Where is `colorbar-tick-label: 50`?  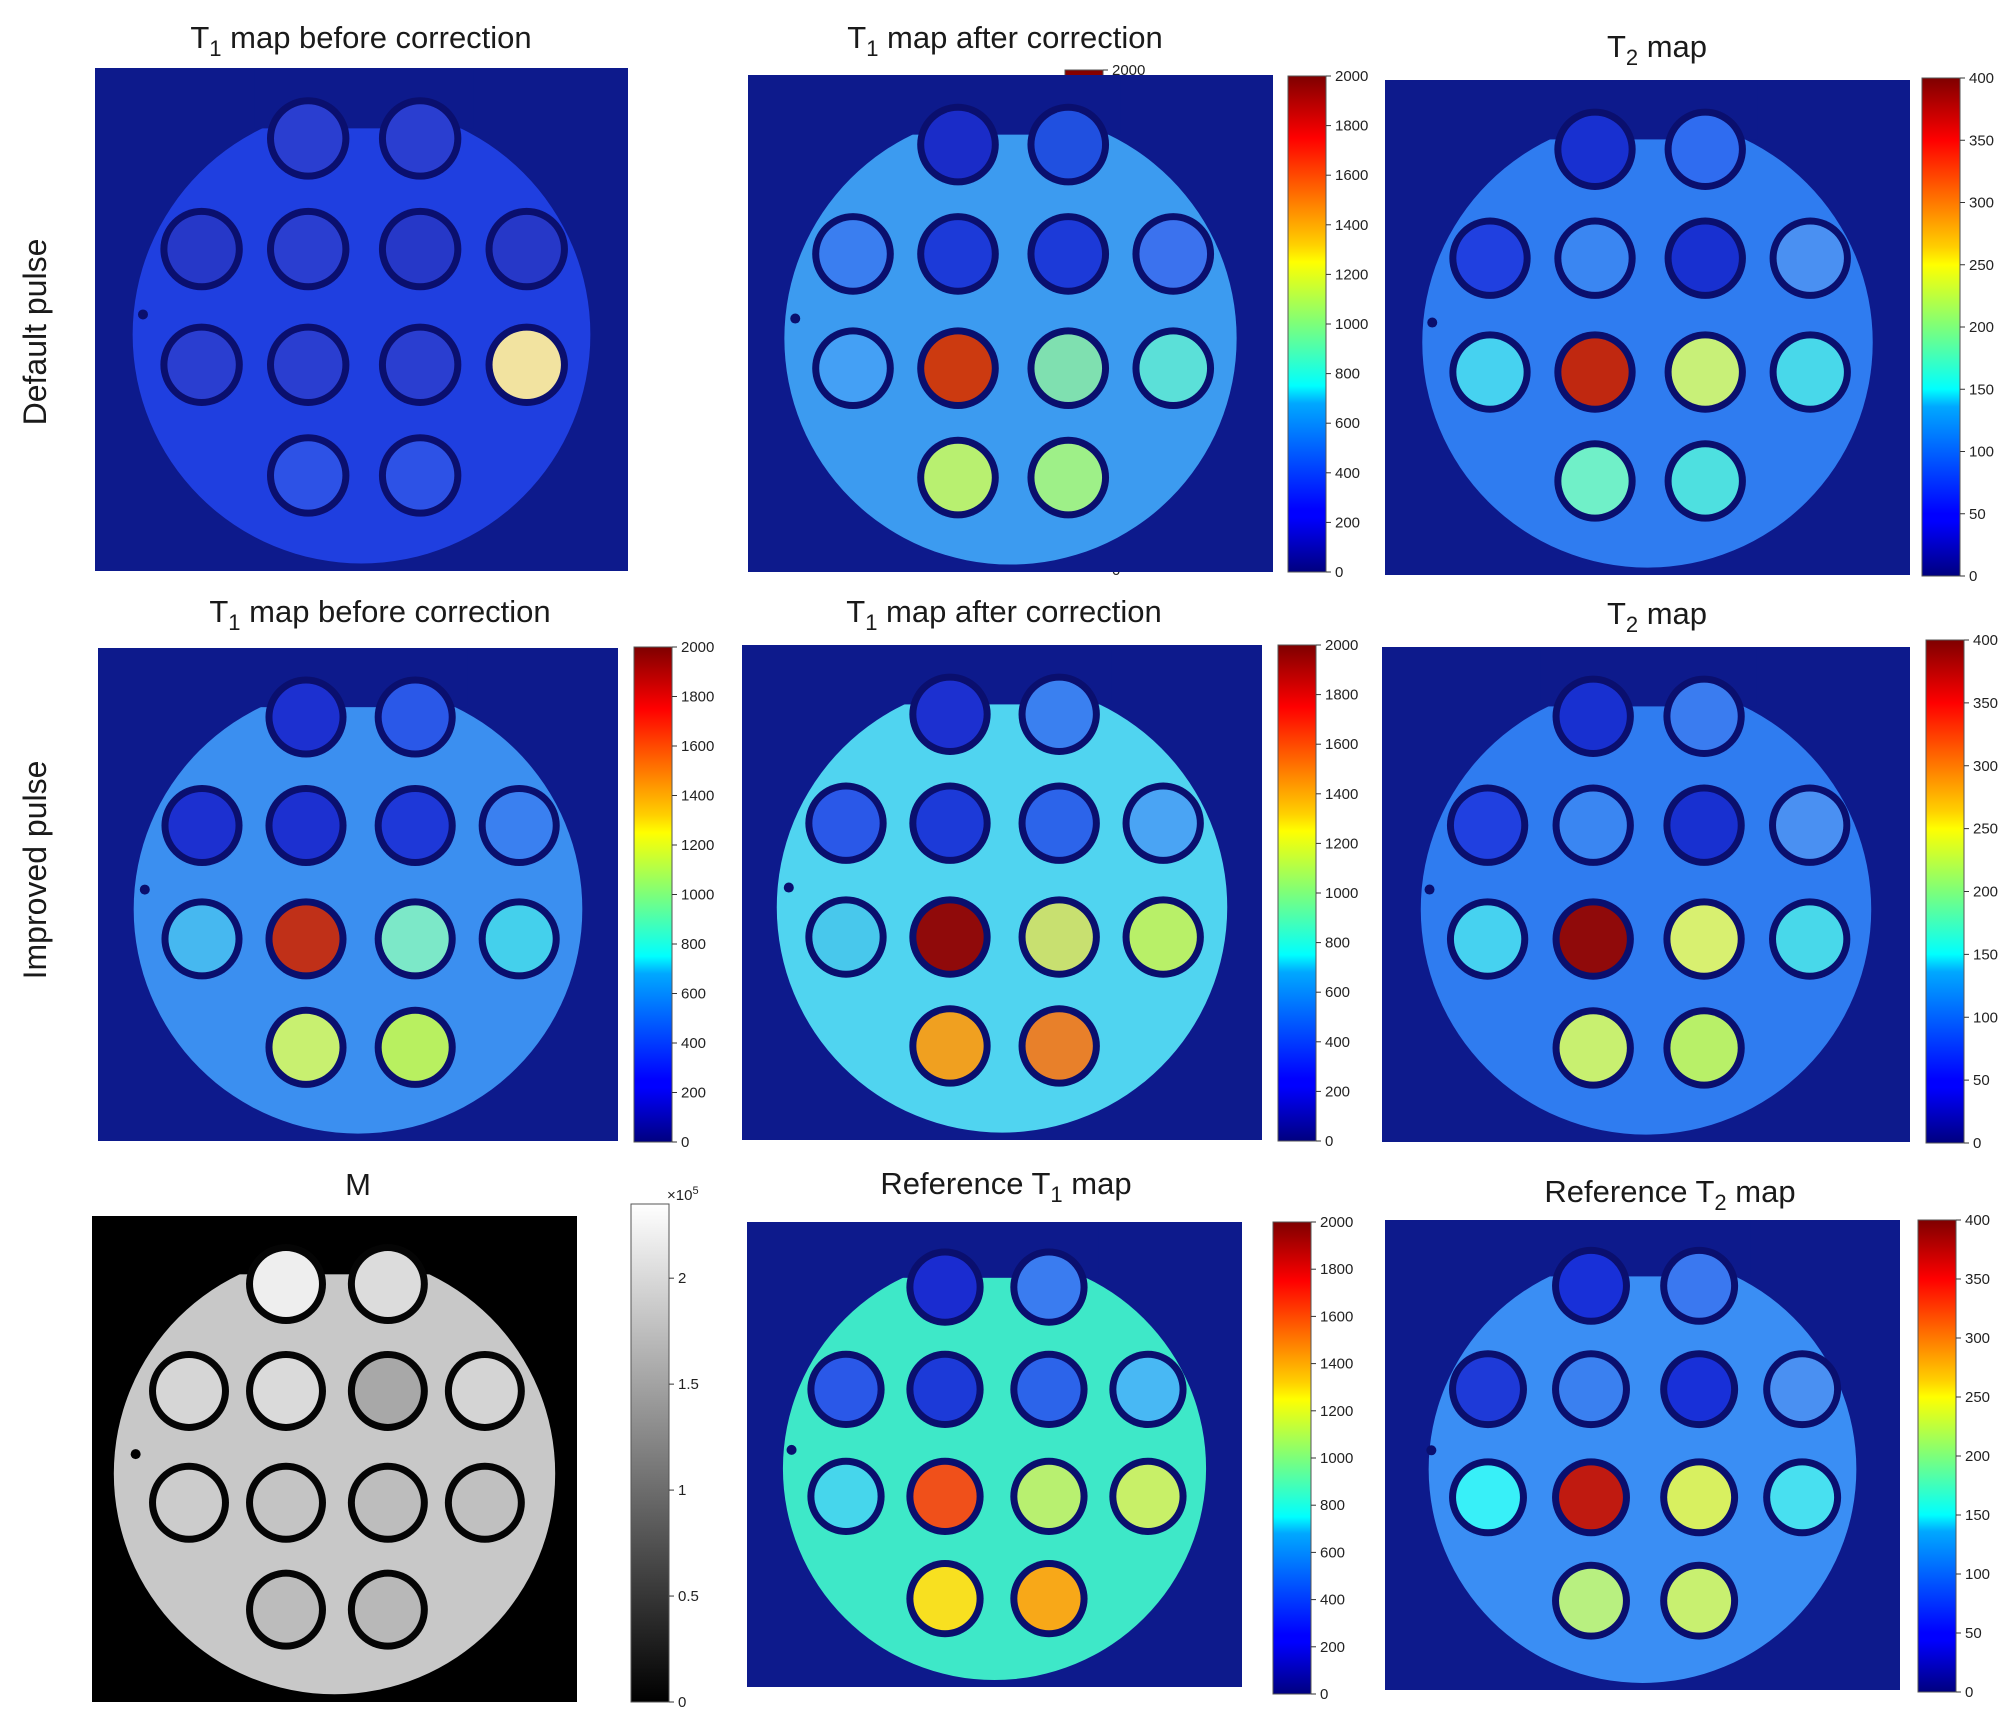 colorbar-tick-label: 50 is located at coordinates (1981, 1080).